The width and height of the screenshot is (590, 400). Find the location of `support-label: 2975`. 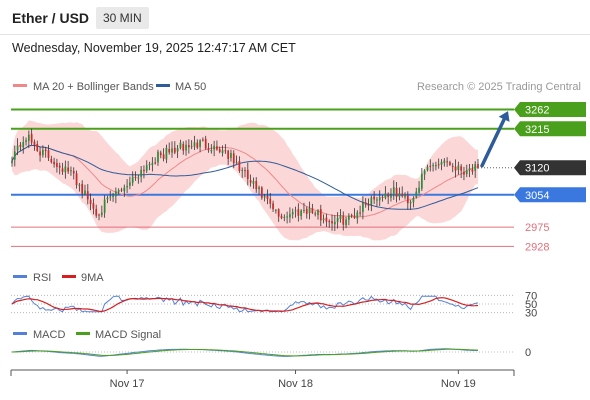

support-label: 2975 is located at coordinates (537, 228).